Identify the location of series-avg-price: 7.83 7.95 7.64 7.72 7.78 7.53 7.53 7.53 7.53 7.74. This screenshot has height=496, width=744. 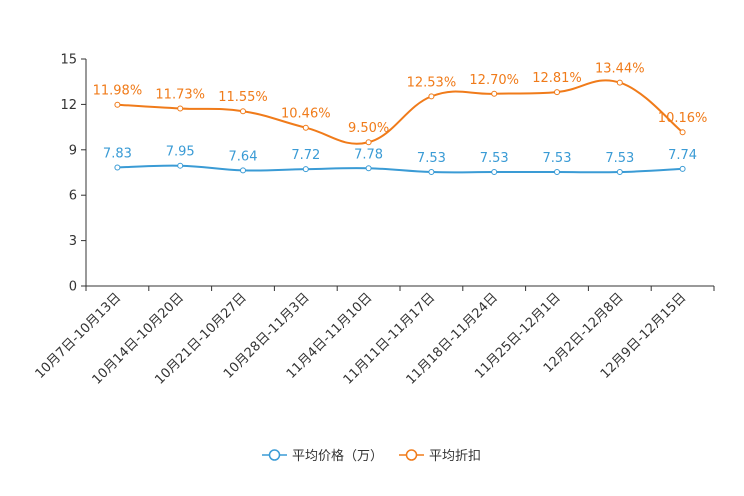
(400, 160).